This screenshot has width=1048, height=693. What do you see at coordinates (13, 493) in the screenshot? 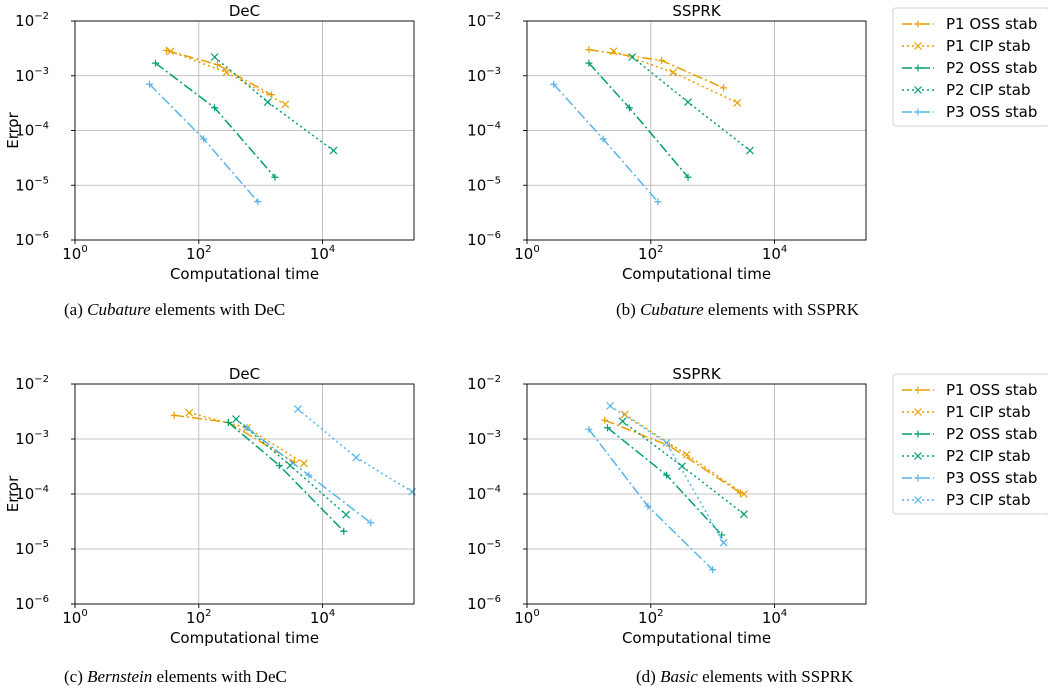
I see `y-axis-label: Error` at bounding box center [13, 493].